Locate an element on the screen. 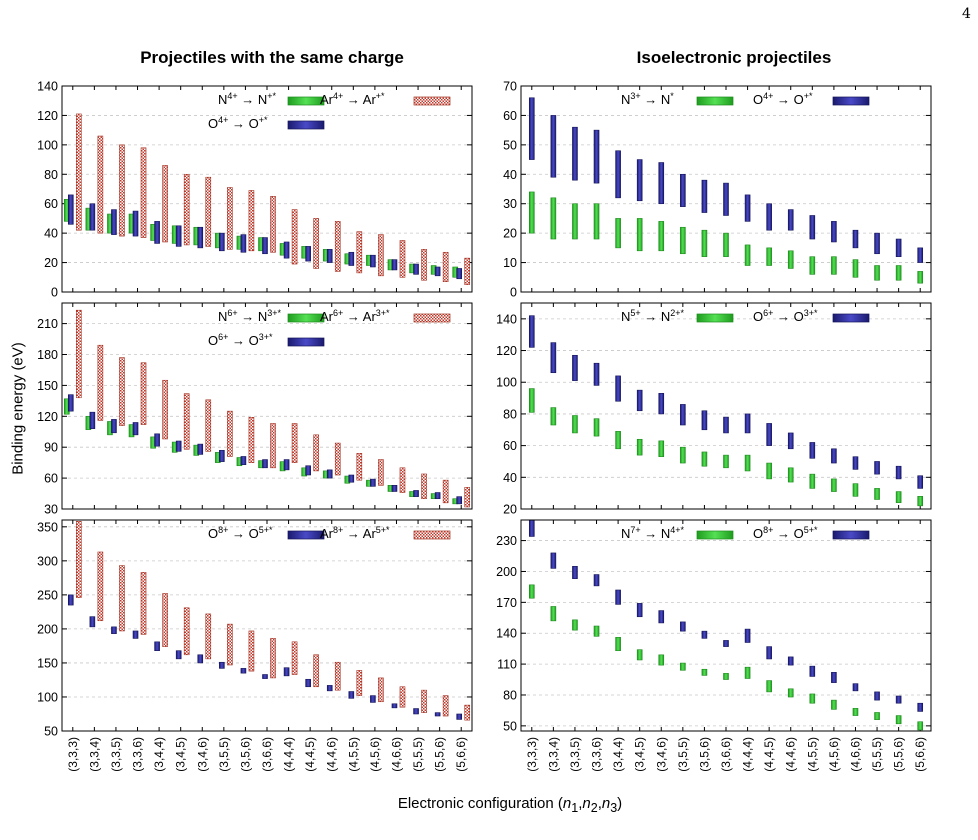  y-tick-label: 90 is located at coordinates (51, 448).